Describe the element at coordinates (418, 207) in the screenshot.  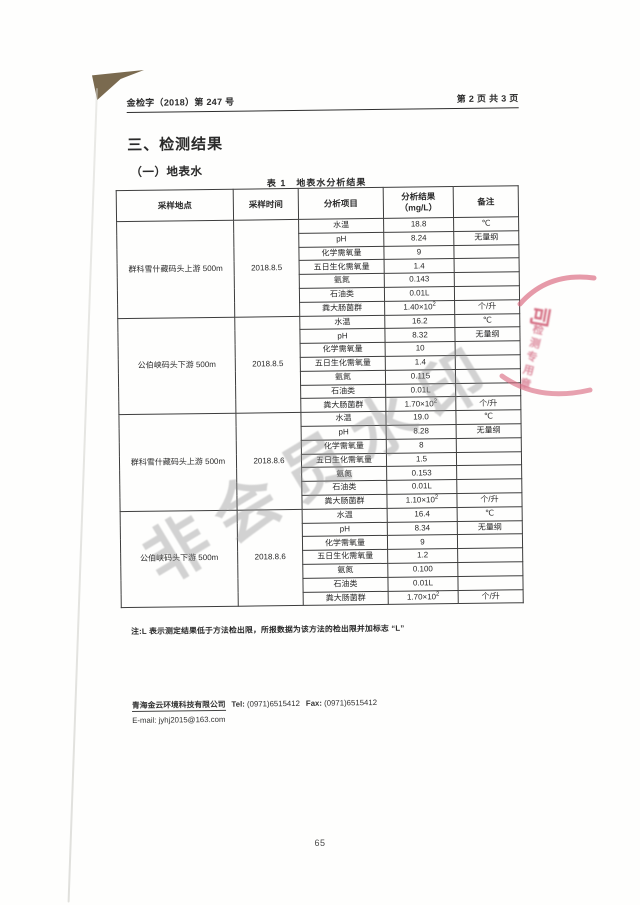
I see `col-header-result-unit: （mg/L）` at that location.